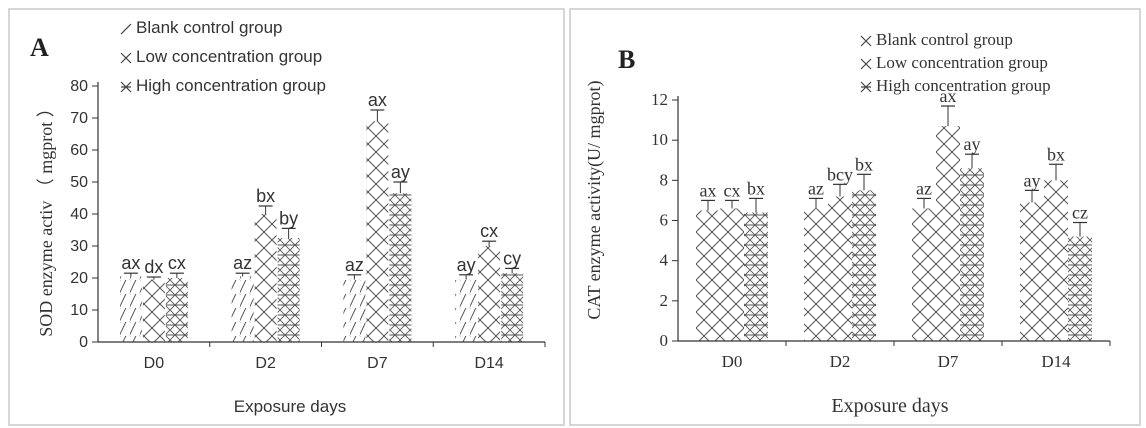 The width and height of the screenshot is (1146, 428). Describe the element at coordinates (79, 246) in the screenshot. I see `y-tick-label: 30` at that location.